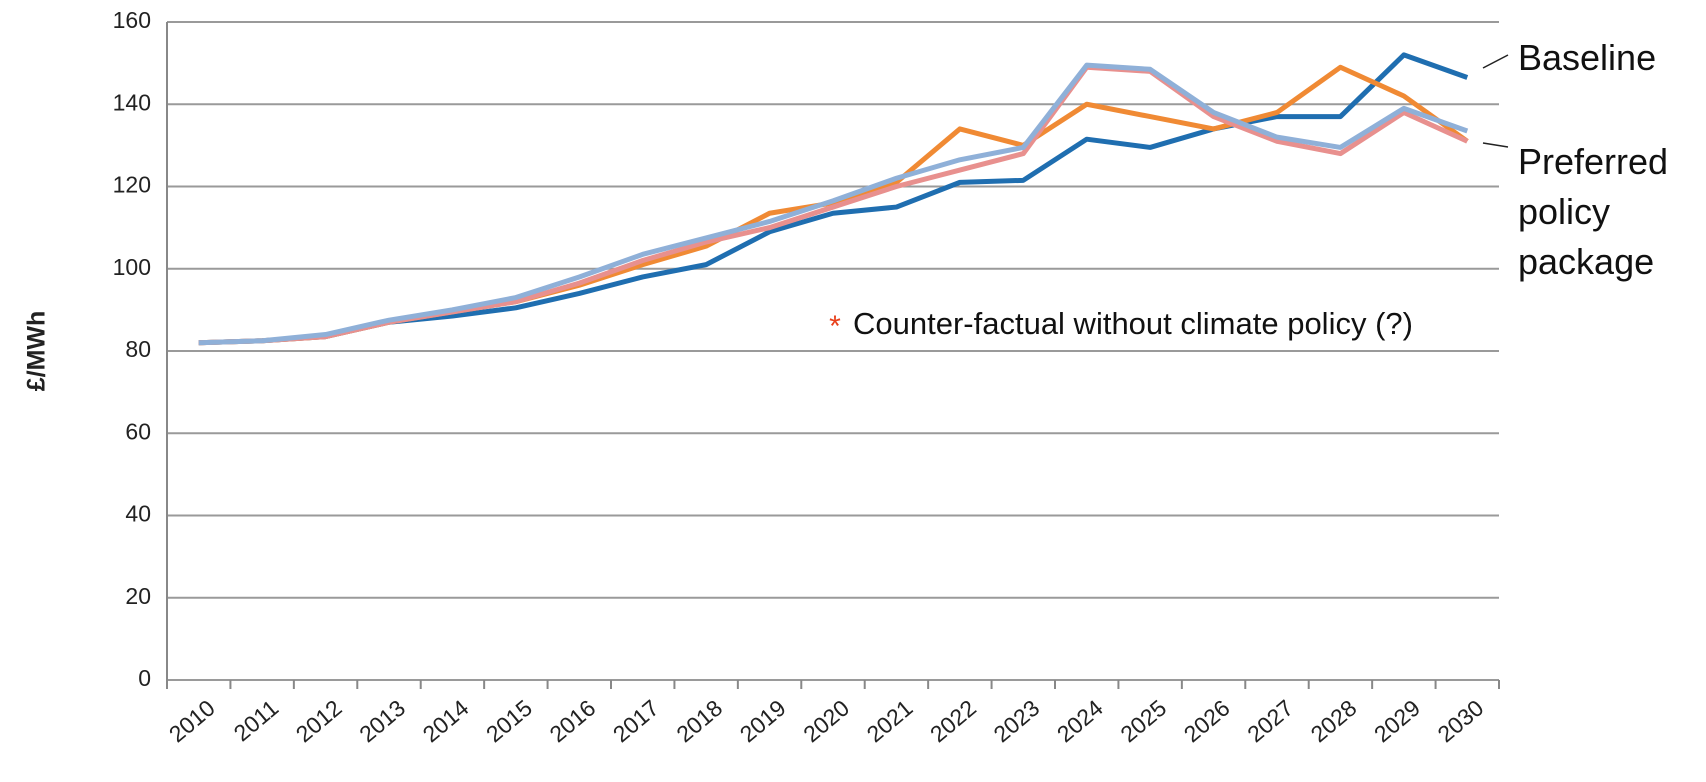 This screenshot has height=782, width=1706. I want to click on x-tick-label: 2021, so click(890, 721).